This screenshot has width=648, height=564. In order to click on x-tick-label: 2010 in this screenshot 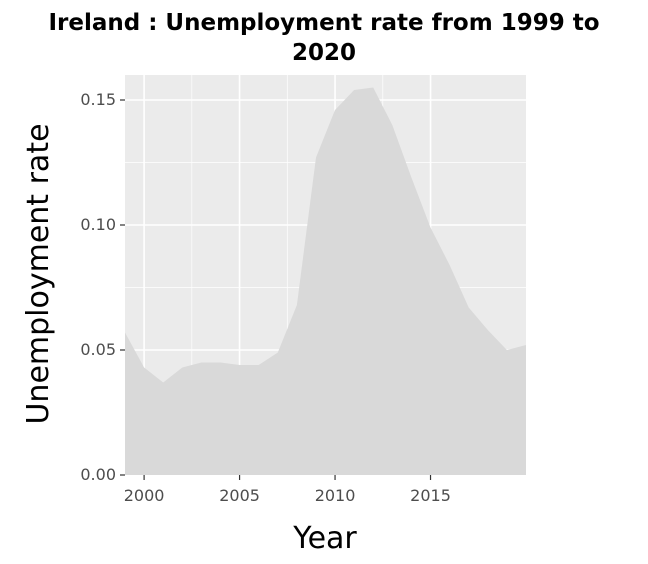, I will do `click(335, 495)`.